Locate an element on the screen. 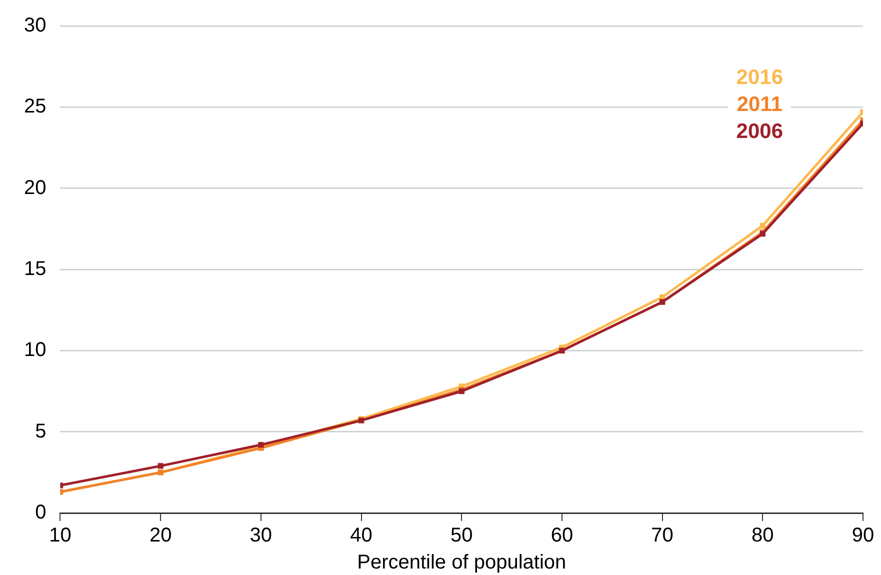  x-tick-label: 30 is located at coordinates (261, 535).